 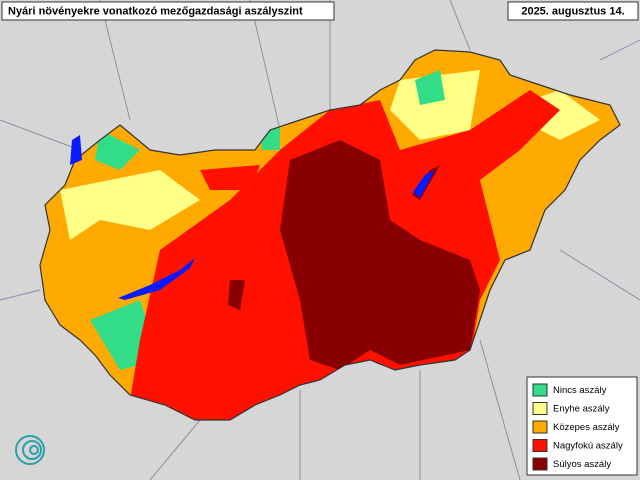 What do you see at coordinates (30, 450) in the screenshot?
I see `logo` at bounding box center [30, 450].